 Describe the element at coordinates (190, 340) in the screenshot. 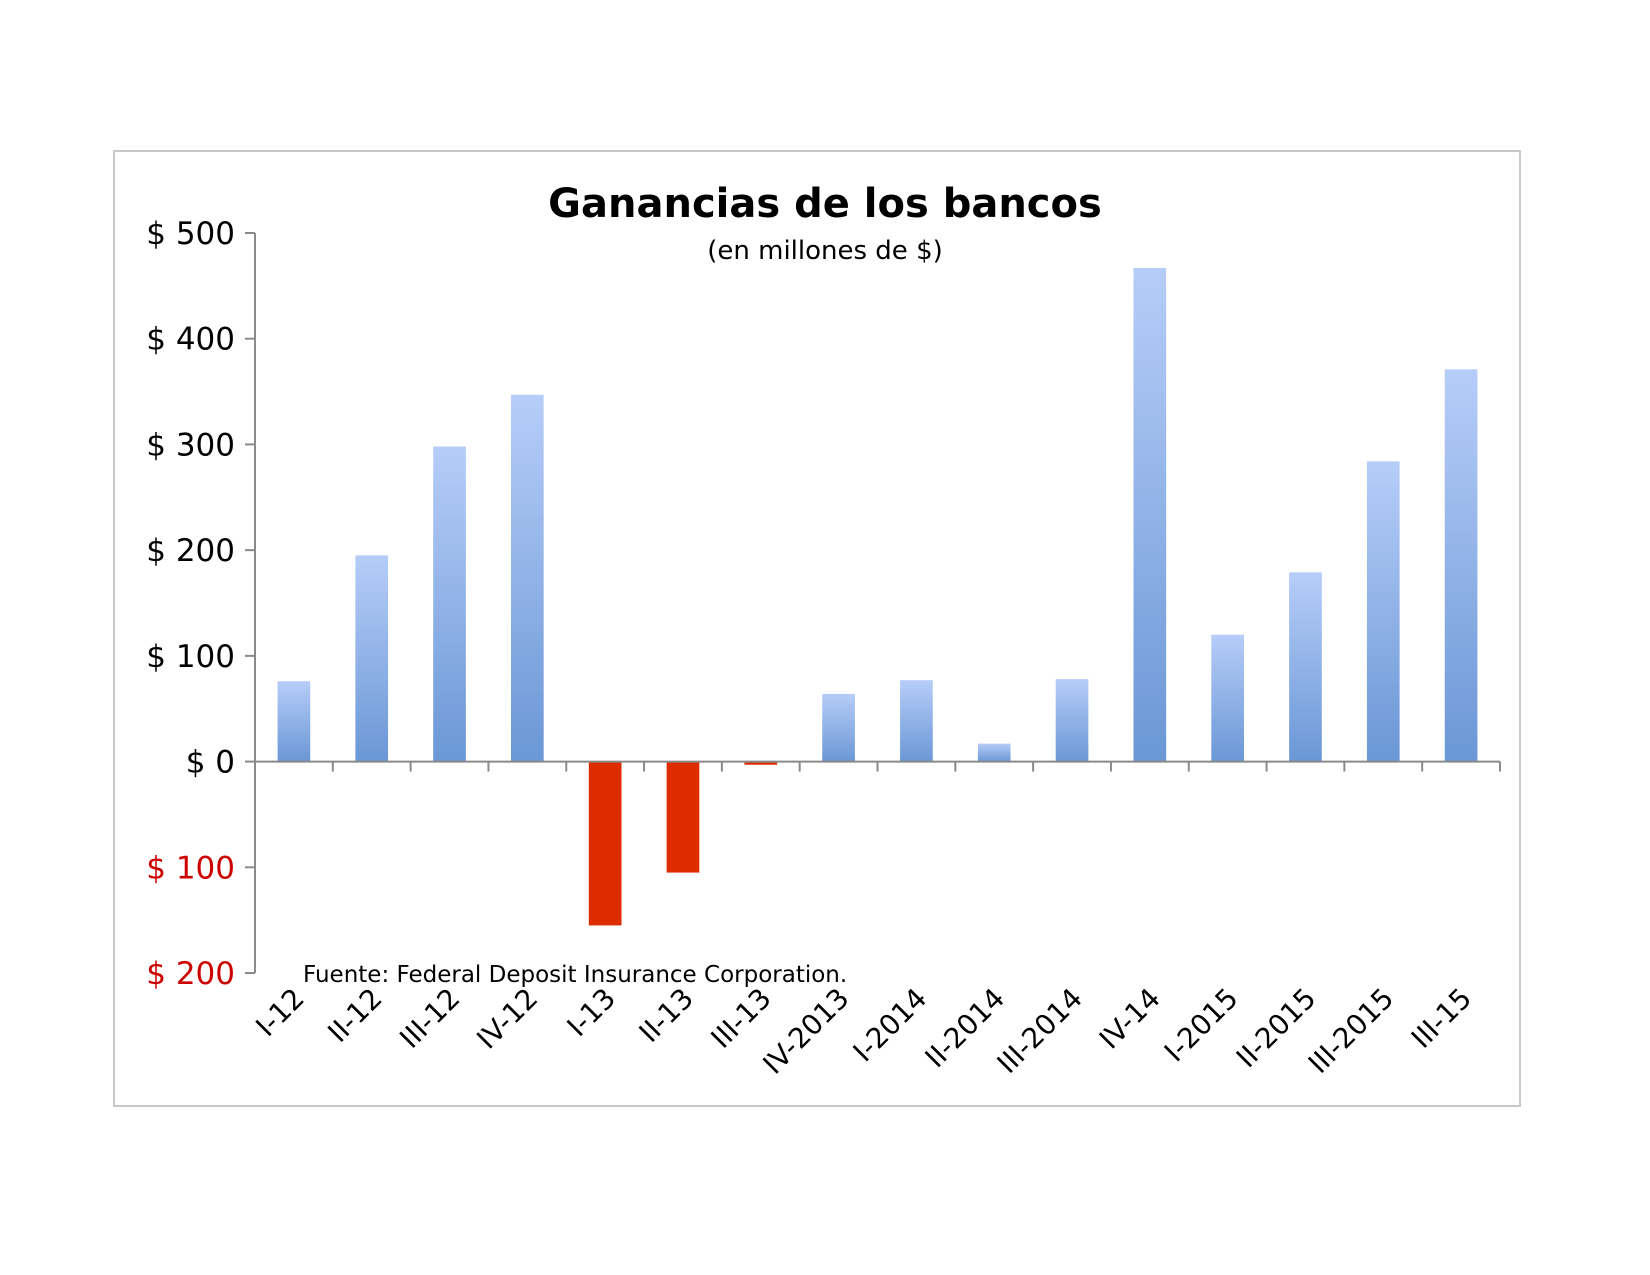

I see `y-tick-label: $ 400` at that location.